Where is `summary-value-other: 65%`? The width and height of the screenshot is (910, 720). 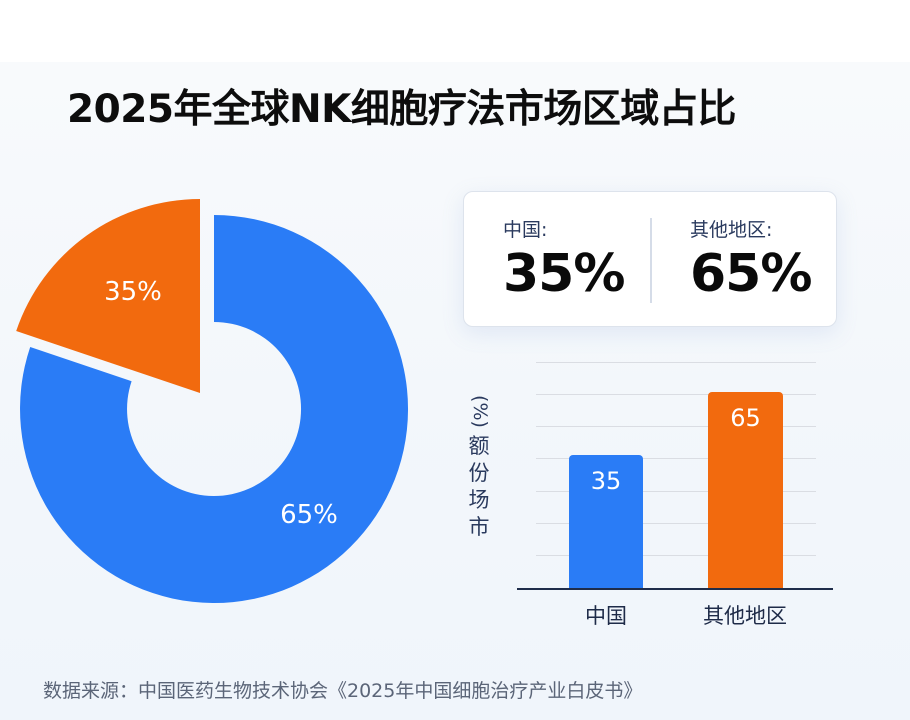
summary-value-other: 65% is located at coordinates (751, 274).